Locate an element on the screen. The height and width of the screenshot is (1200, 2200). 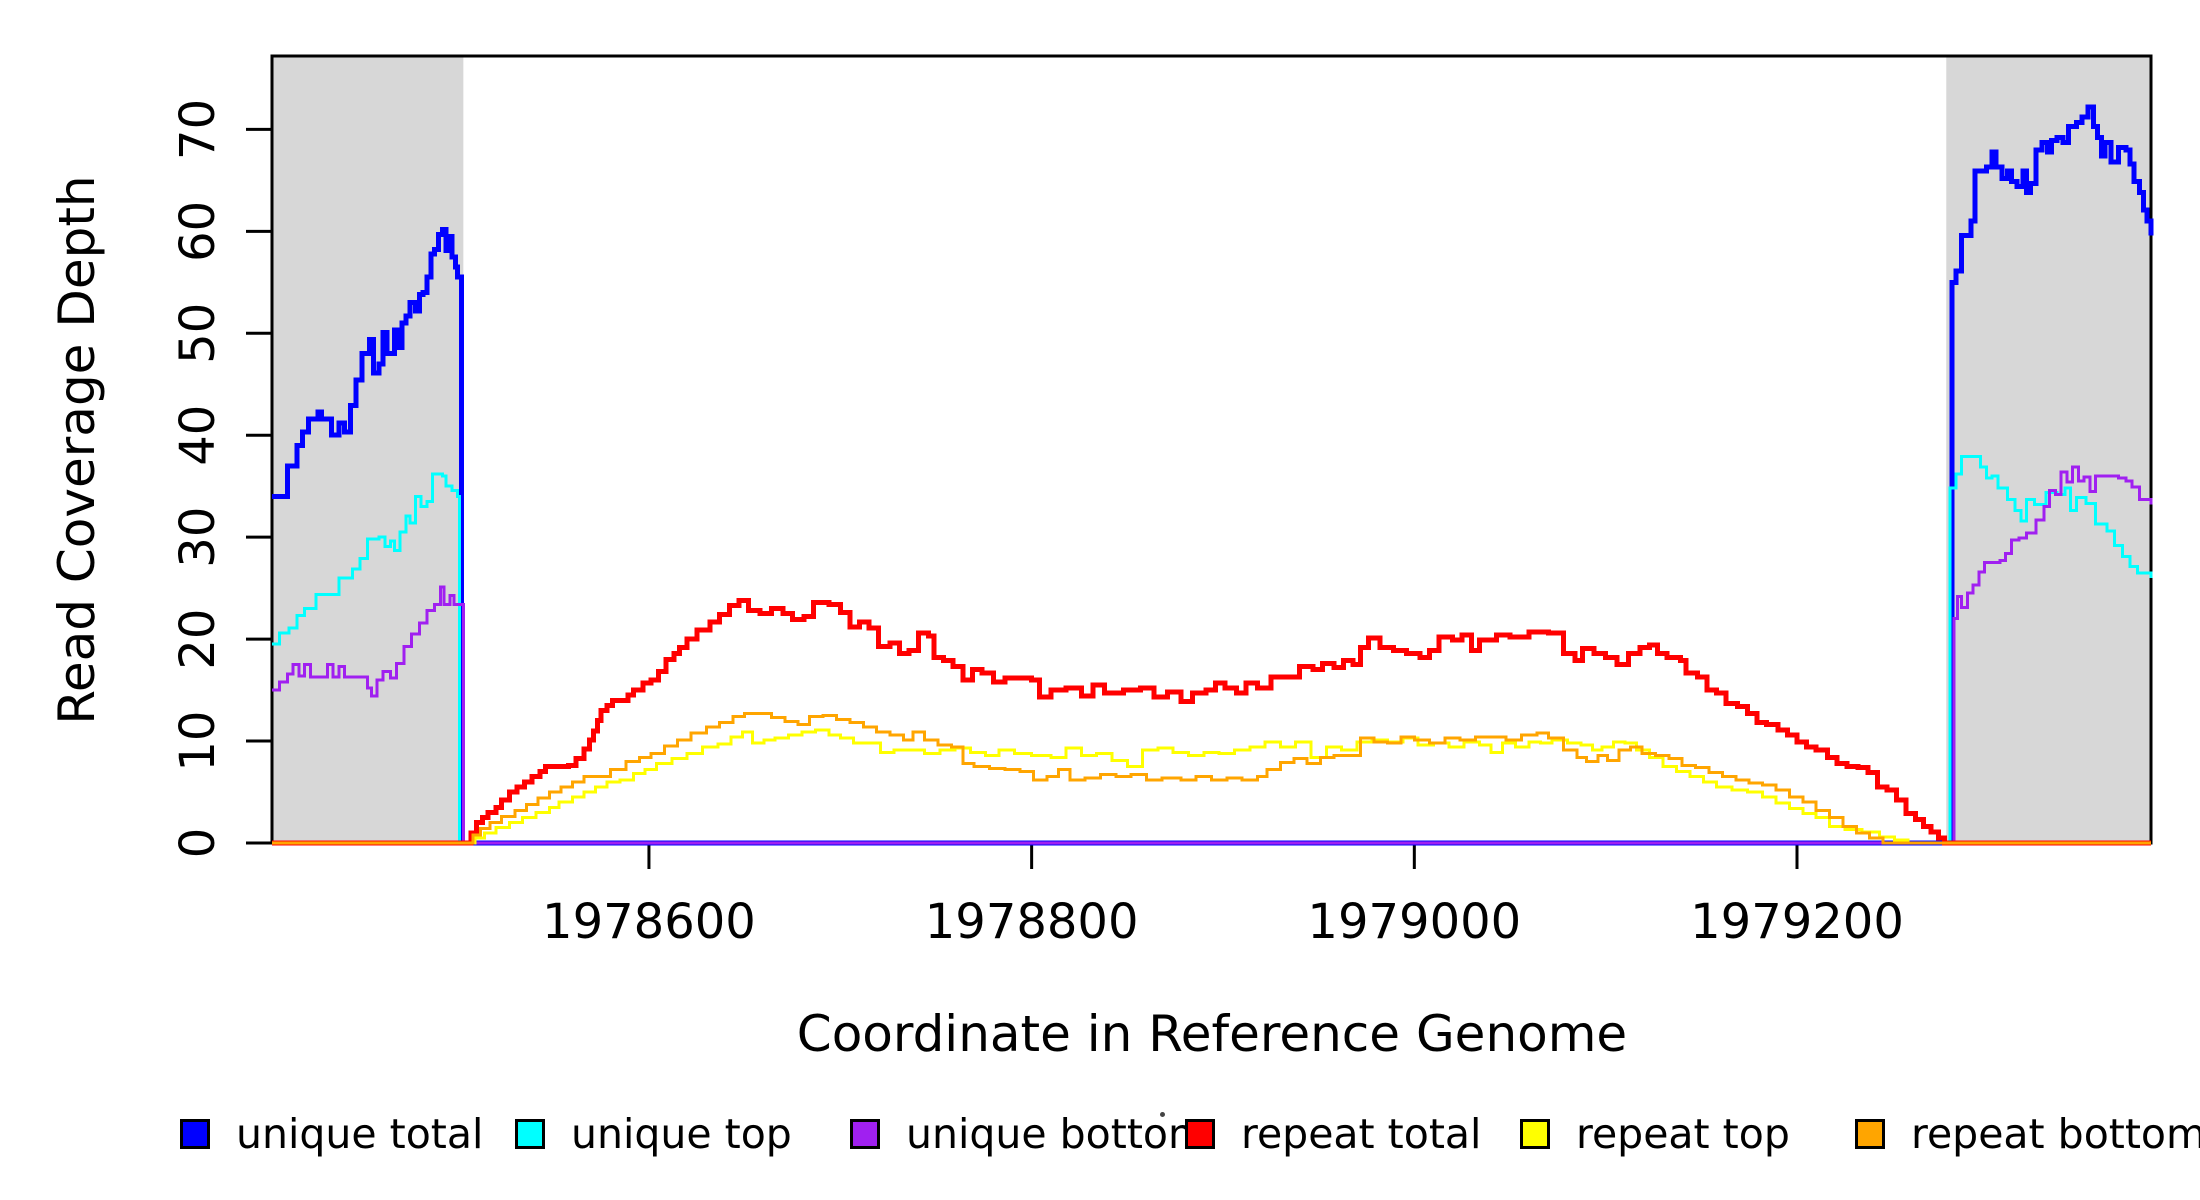
y-tick-label: 50 is located at coordinates (198, 333).